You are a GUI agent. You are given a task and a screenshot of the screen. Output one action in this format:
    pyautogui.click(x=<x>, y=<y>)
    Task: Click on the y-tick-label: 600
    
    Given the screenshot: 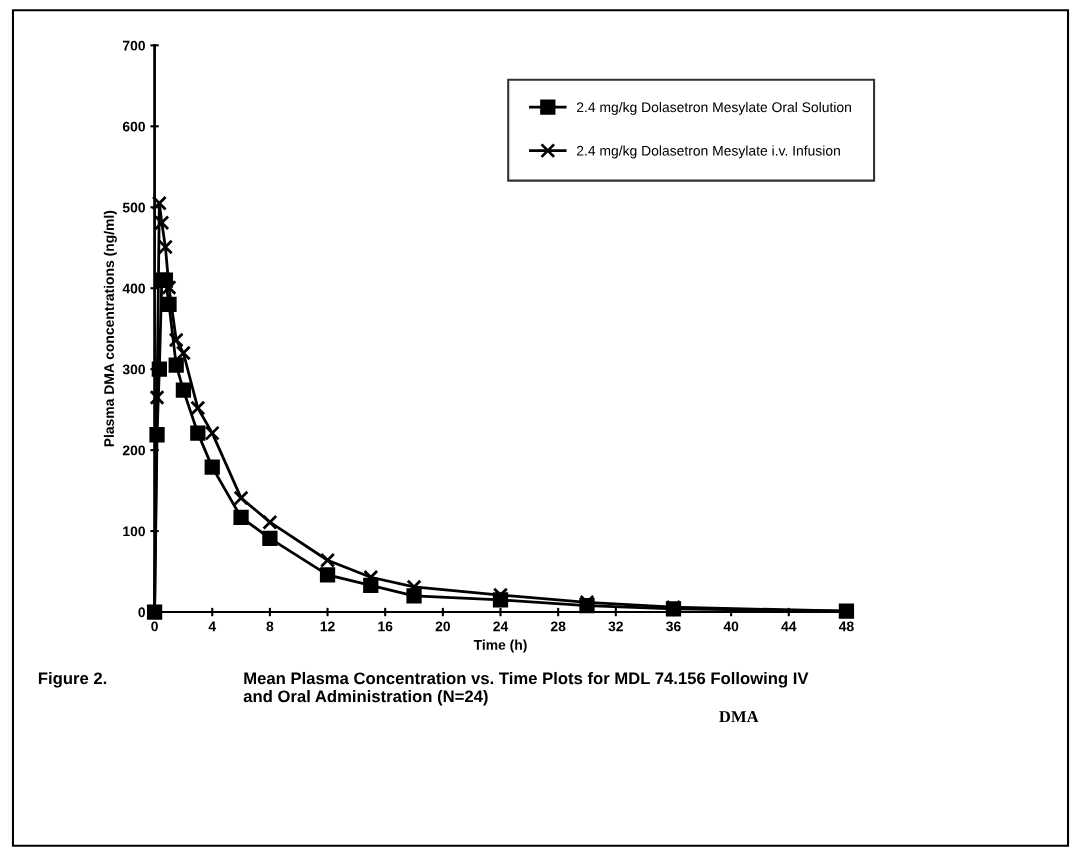 What is the action you would take?
    pyautogui.click(x=133, y=126)
    